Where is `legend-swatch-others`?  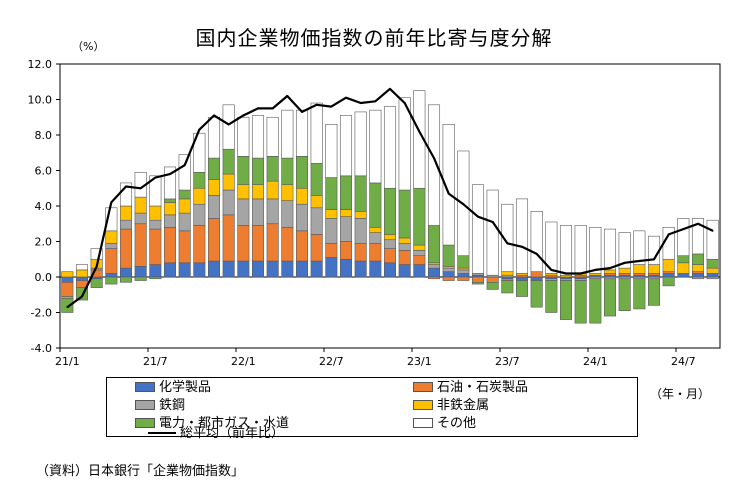
legend-swatch-others is located at coordinates (423, 422).